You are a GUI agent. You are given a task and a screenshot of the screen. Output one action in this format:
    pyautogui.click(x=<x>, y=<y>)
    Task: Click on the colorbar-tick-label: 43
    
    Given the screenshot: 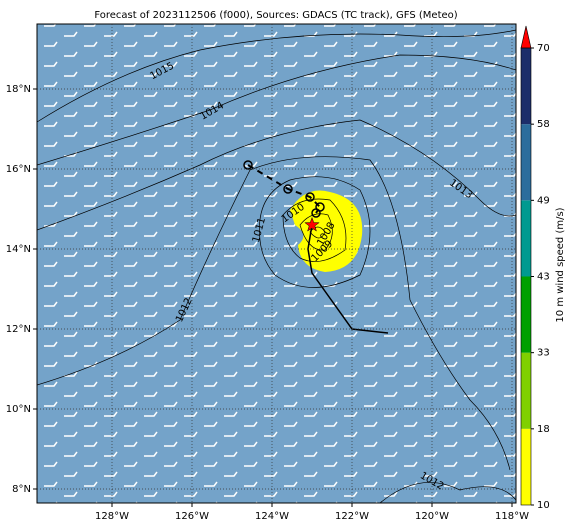 What is the action you would take?
    pyautogui.click(x=543, y=277)
    